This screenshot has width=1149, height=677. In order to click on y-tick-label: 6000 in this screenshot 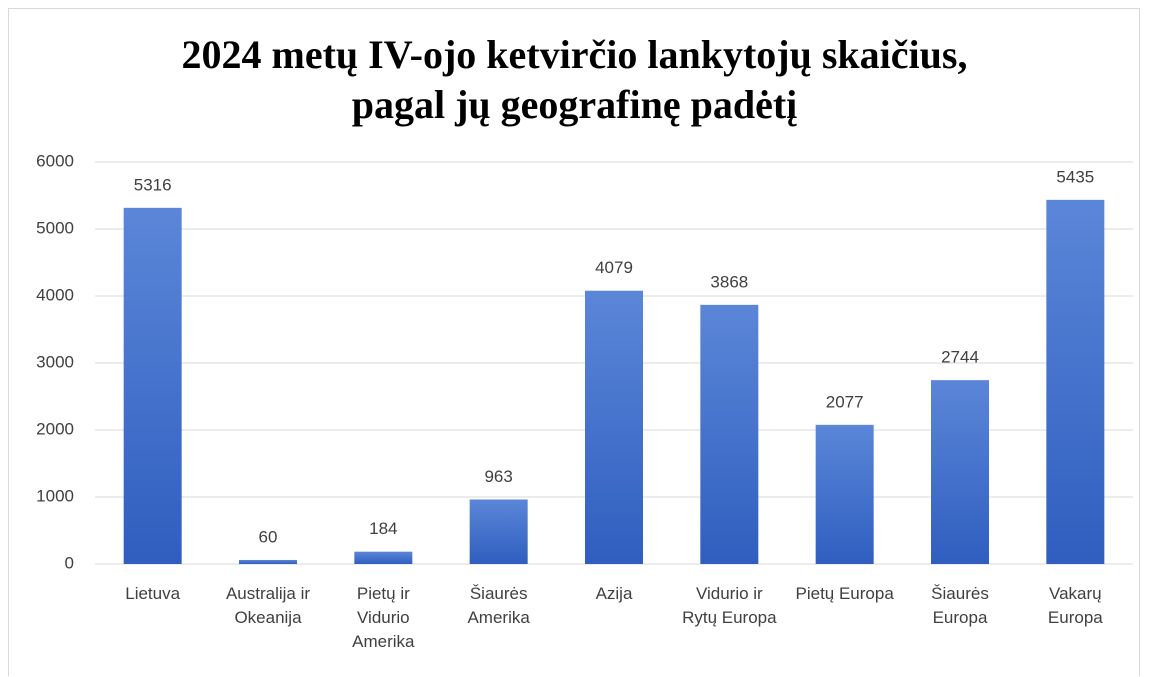, I will do `click(55, 160)`.